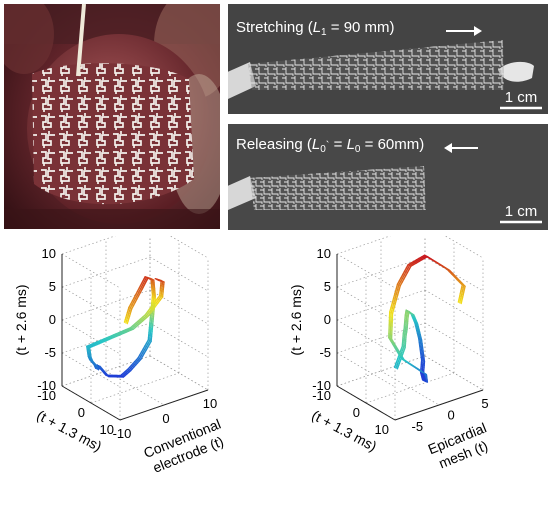 Image resolution: width=550 pixels, height=522 pixels. Describe the element at coordinates (242, 193) in the screenshot. I see `release-clamp` at that location.